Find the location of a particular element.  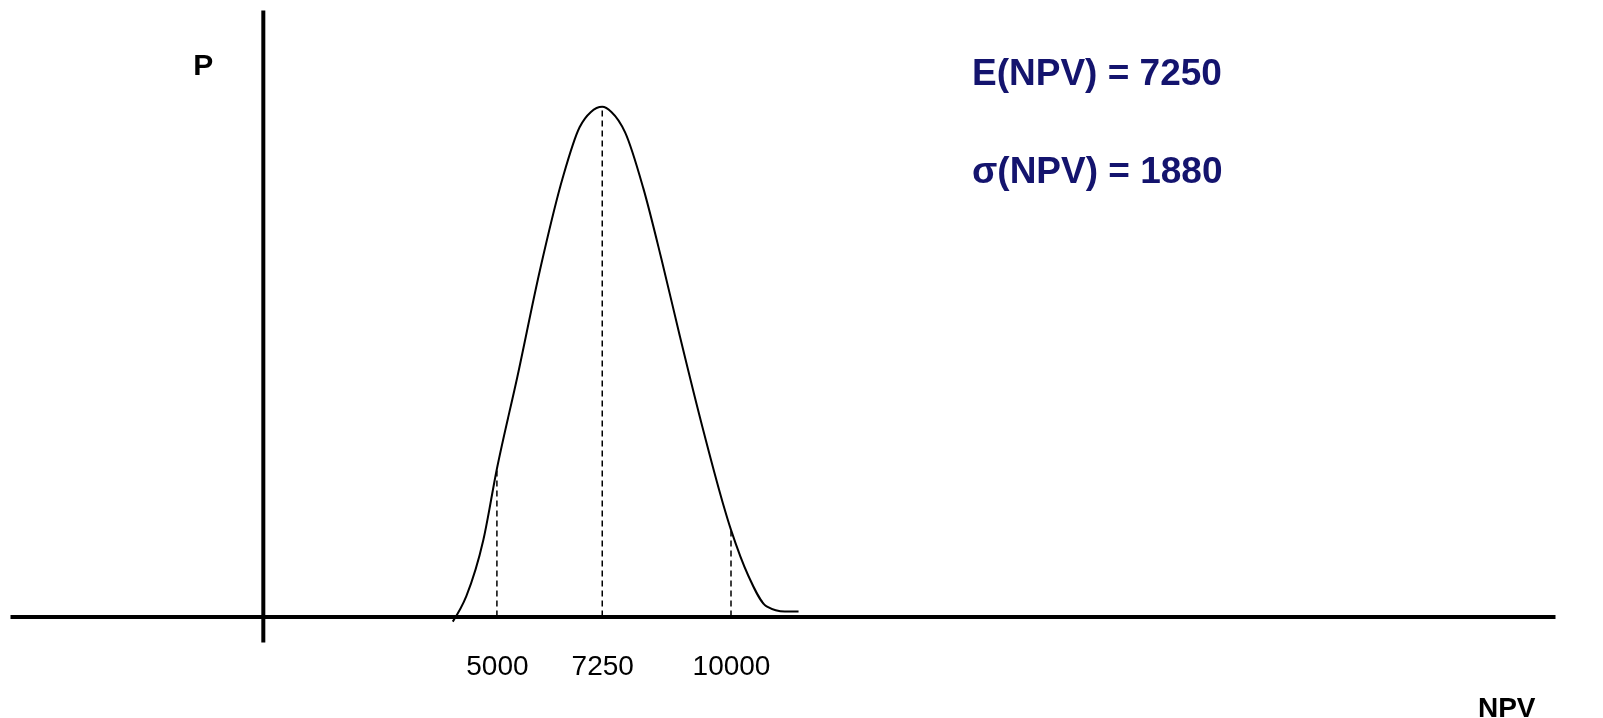

x-tick-label: 7250 is located at coordinates (602, 666).